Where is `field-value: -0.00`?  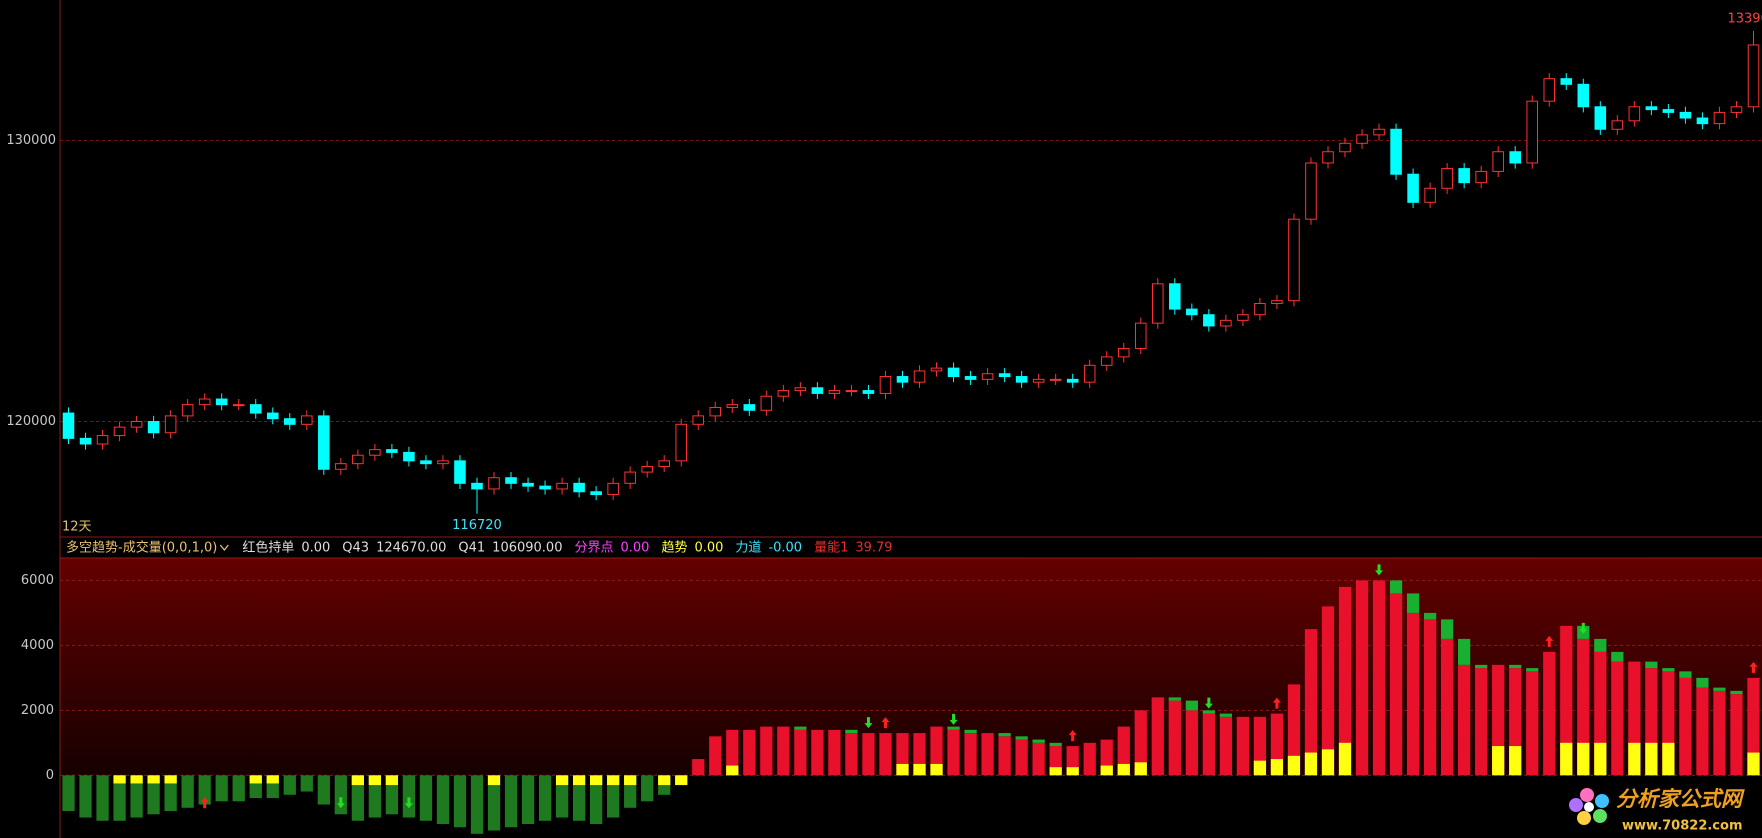 field-value: -0.00 is located at coordinates (785, 548).